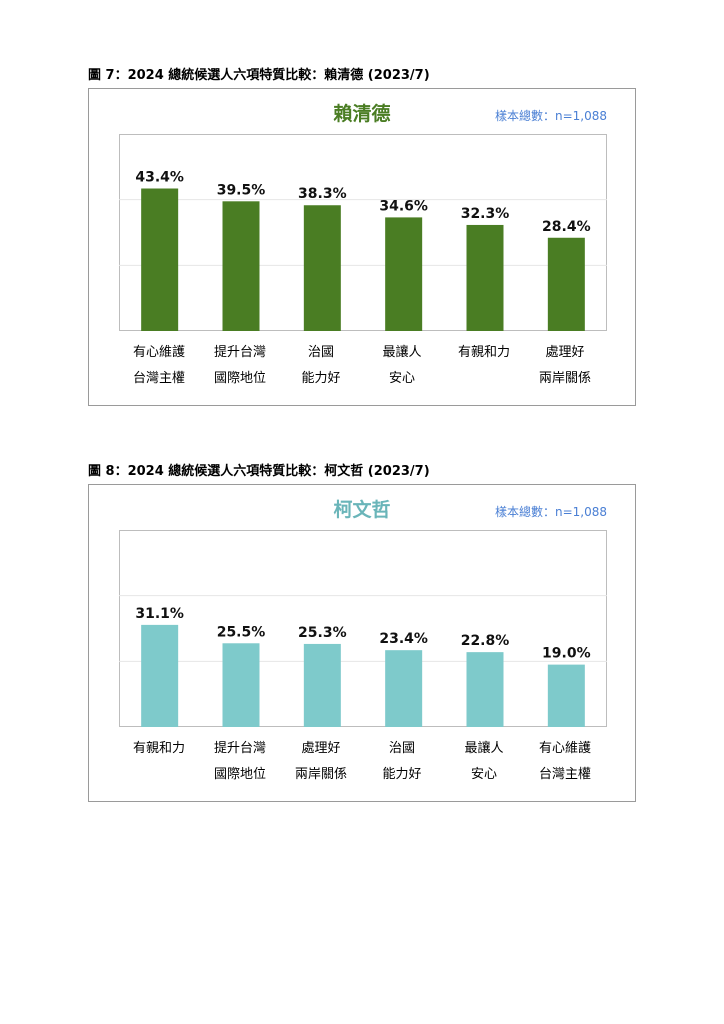 The image size is (724, 1024). Describe the element at coordinates (566, 654) in the screenshot. I see `data-label: 19.0%` at that location.